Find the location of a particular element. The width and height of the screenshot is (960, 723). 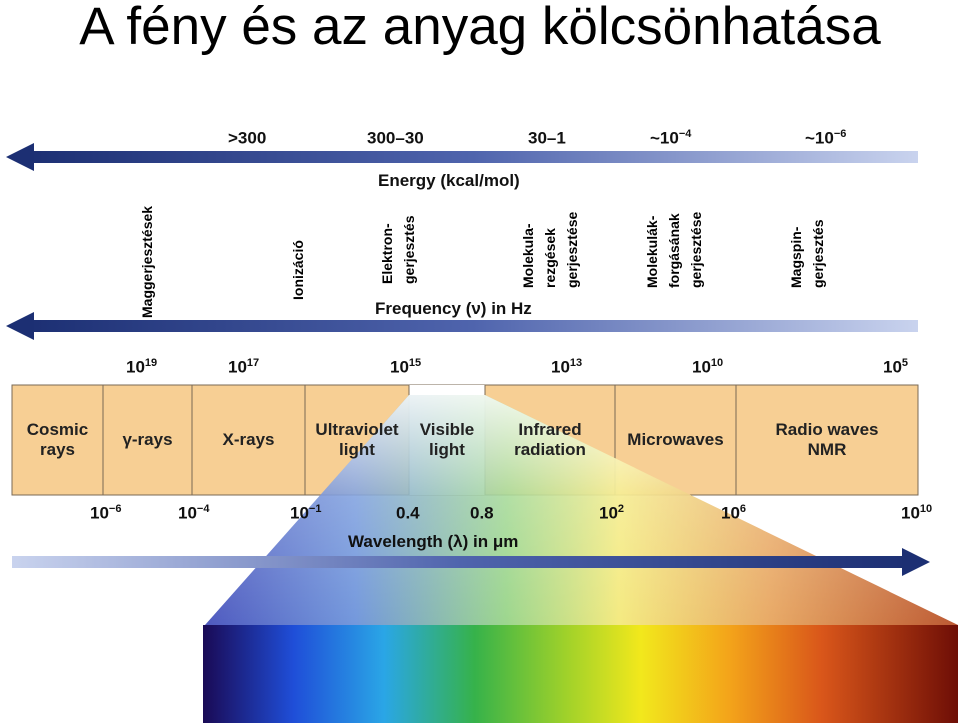

wavelength-tick: 106 is located at coordinates (734, 513).